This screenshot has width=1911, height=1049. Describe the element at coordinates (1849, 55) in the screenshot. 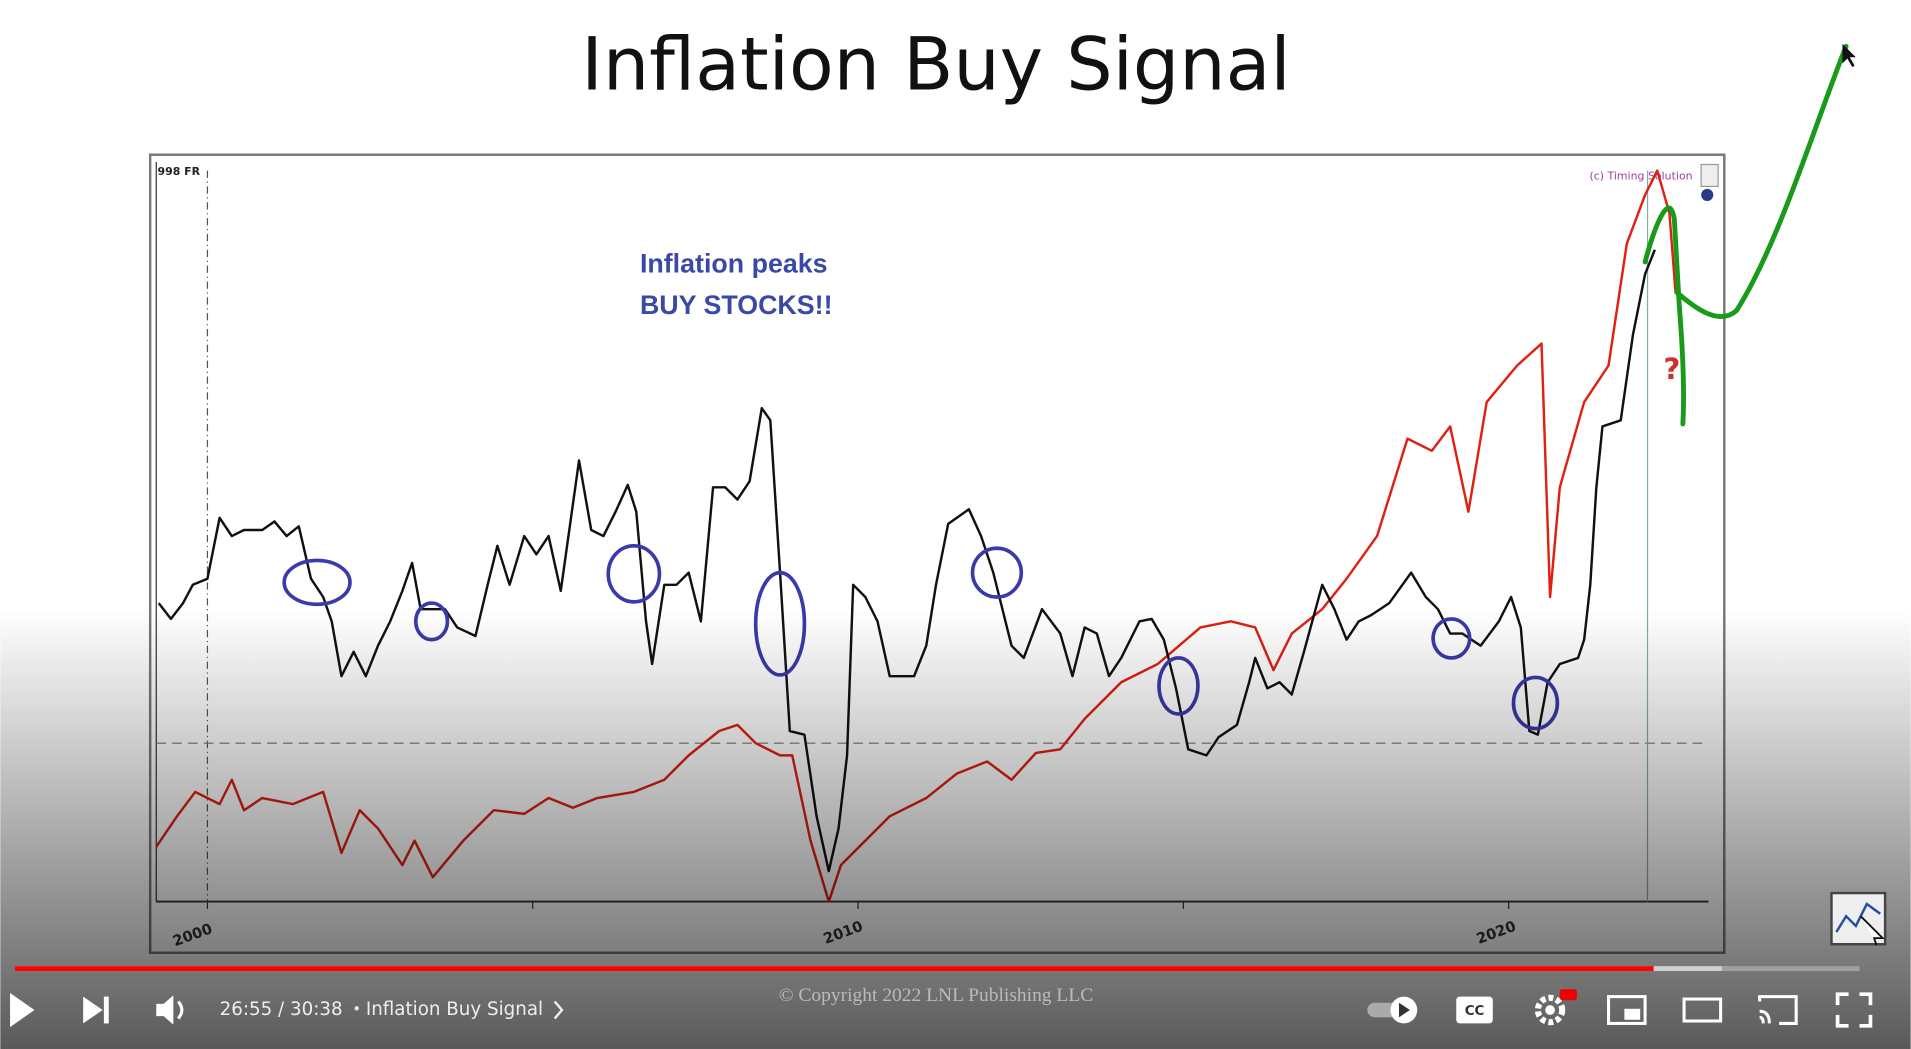

I see `mouse-cursor` at that location.